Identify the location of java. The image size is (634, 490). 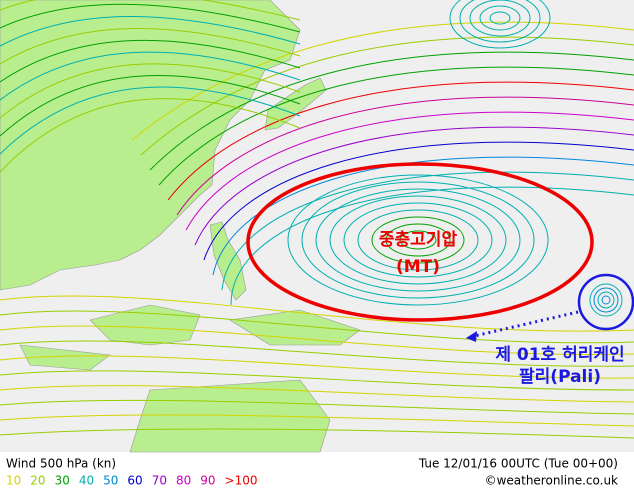
(65, 357).